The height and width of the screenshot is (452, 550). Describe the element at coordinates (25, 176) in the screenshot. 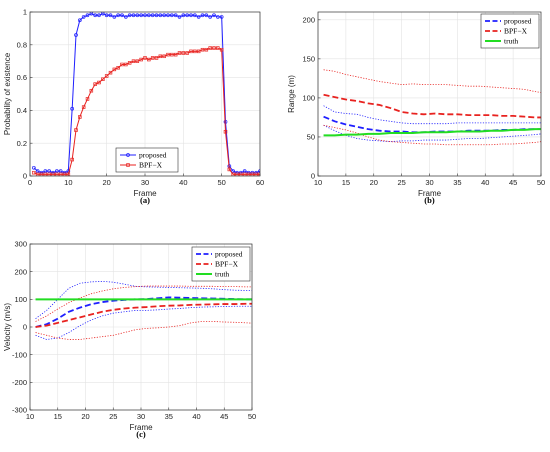

I see `y-tick-label: 0` at that location.